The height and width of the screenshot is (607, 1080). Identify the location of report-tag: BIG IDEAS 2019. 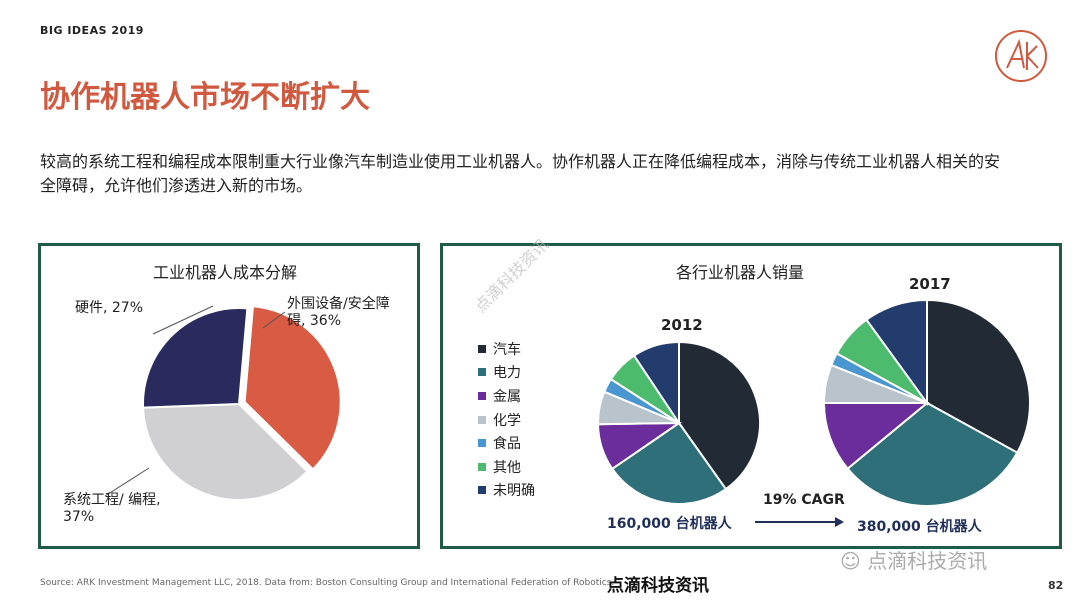
(92, 30).